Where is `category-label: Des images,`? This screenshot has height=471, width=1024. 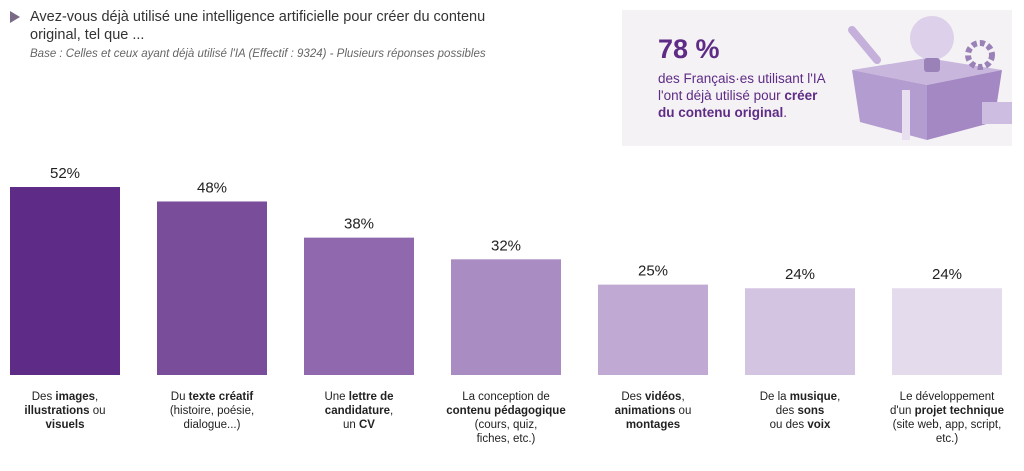 category-label: Des images, is located at coordinates (65, 397).